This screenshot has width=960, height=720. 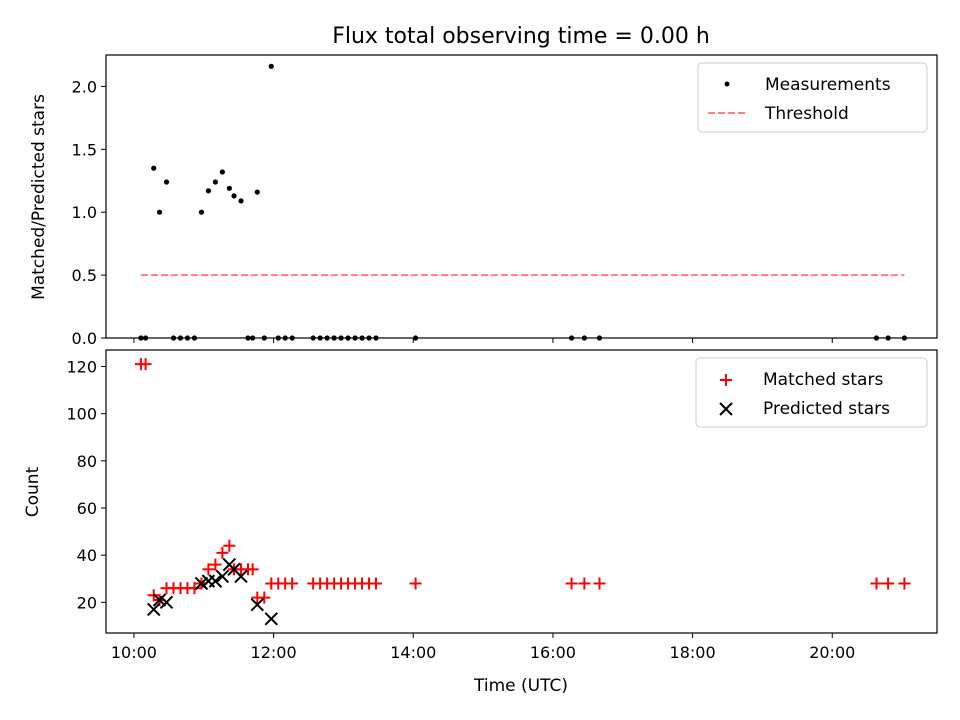 What do you see at coordinates (84, 338) in the screenshot?
I see `top-ytick-label: 0.0` at bounding box center [84, 338].